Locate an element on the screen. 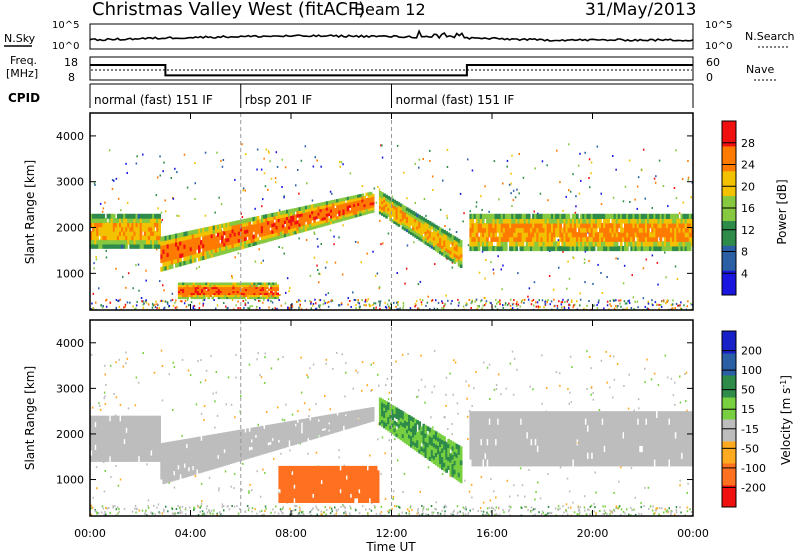 Image resolution: width=800 pixels, height=554 pixels. cpid-segment-label: normal (fast) 151 IF is located at coordinates (455, 100).